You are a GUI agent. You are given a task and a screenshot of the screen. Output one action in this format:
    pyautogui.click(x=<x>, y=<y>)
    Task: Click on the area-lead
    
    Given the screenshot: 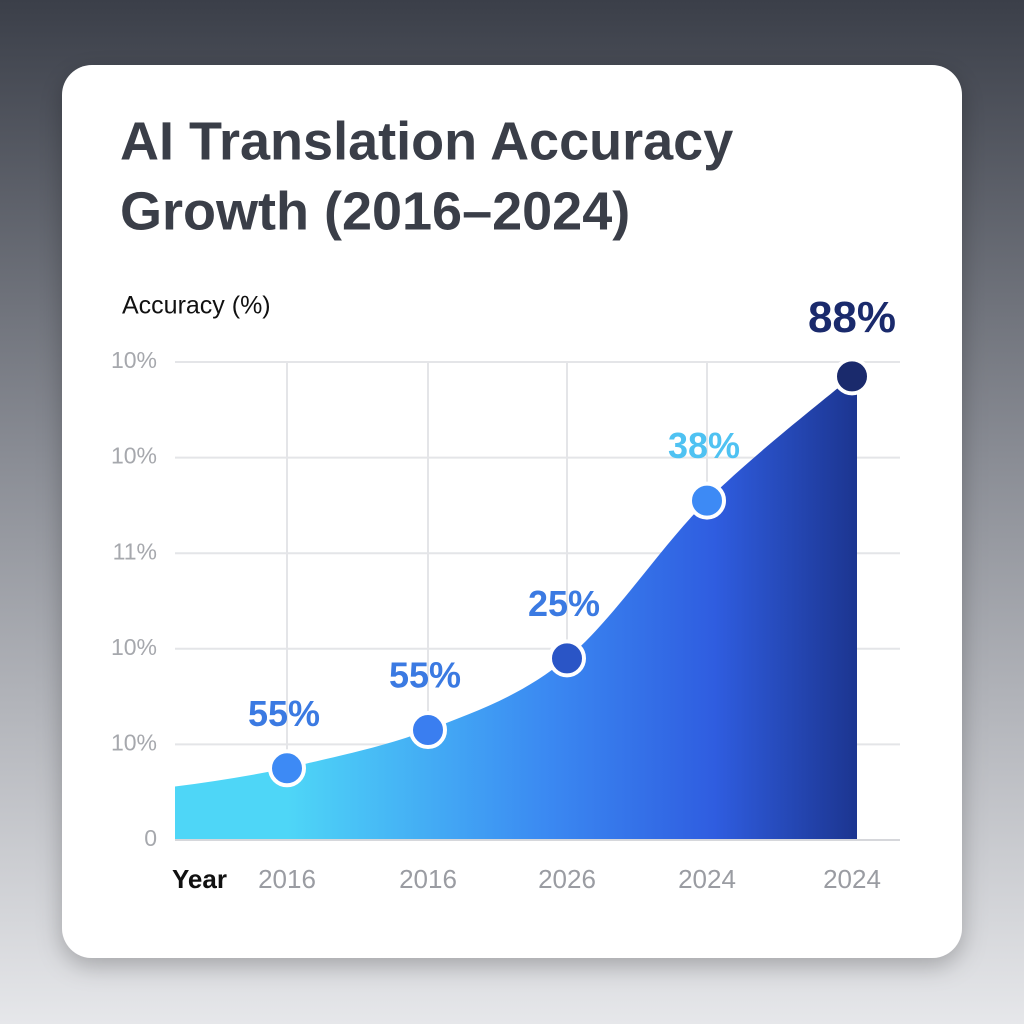 What is the action you would take?
    pyautogui.click(x=231, y=804)
    